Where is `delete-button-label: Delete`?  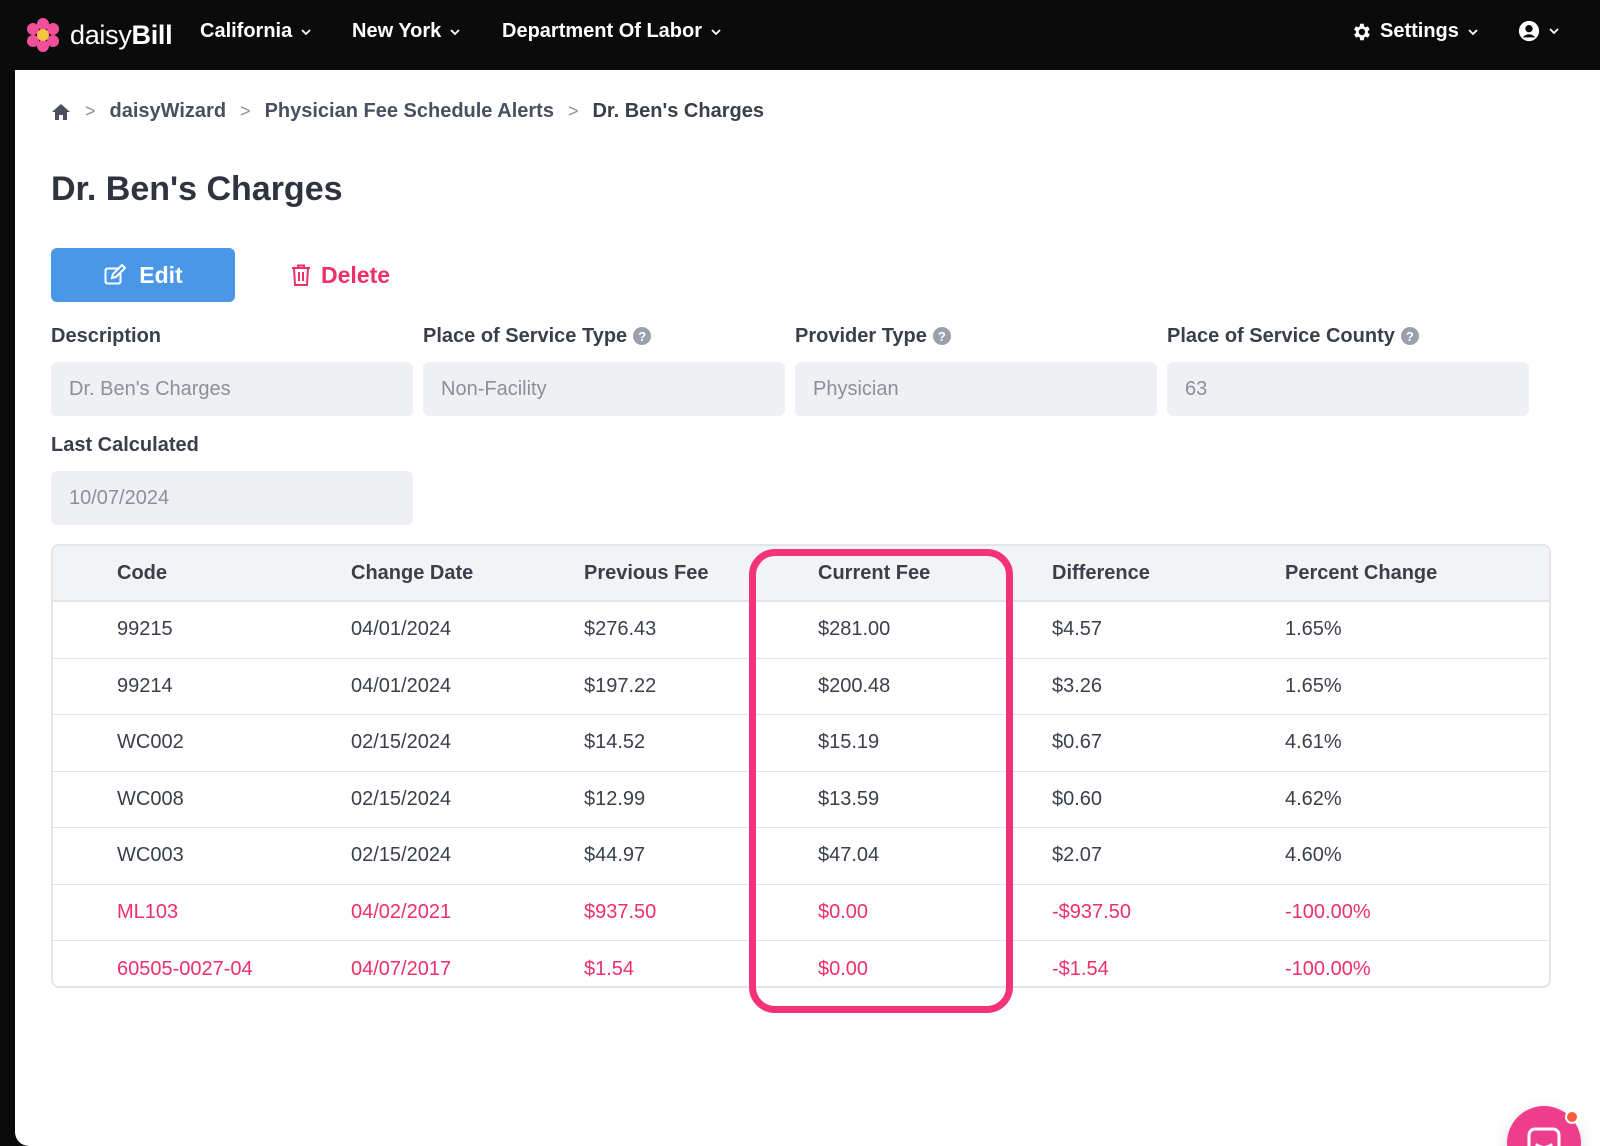
delete-button-label: Delete is located at coordinates (356, 274).